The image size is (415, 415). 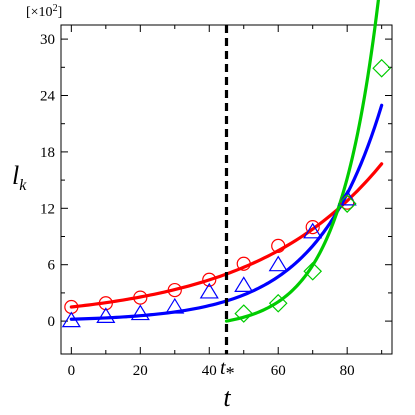 I want to click on x-tick-label: 20, so click(x=140, y=371).